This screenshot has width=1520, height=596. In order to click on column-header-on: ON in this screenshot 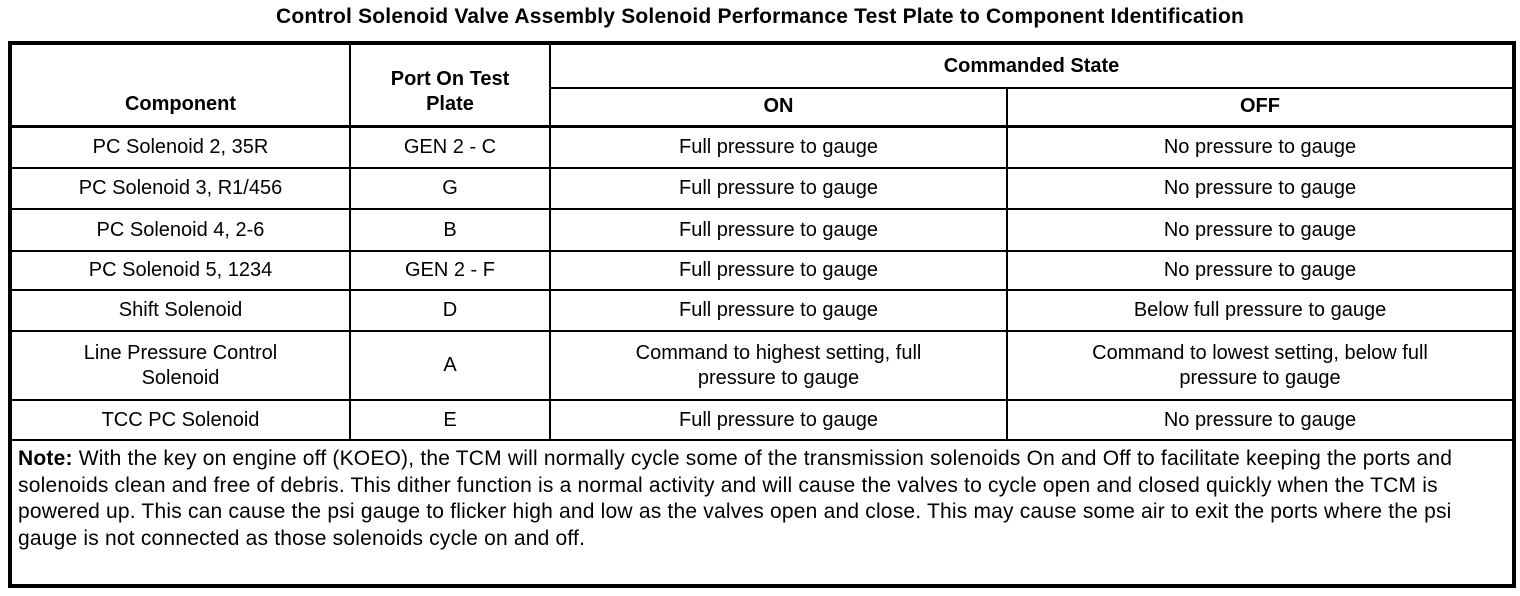, I will do `click(778, 107)`.